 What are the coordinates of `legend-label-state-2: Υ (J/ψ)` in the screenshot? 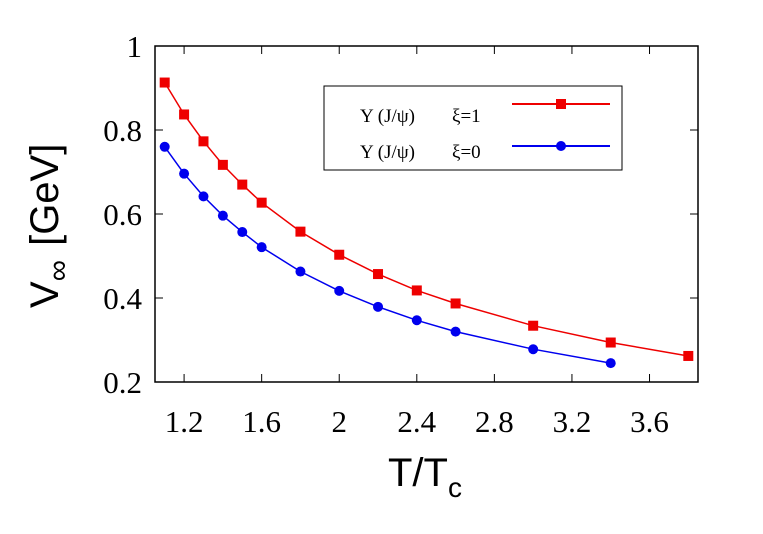 It's located at (387, 152).